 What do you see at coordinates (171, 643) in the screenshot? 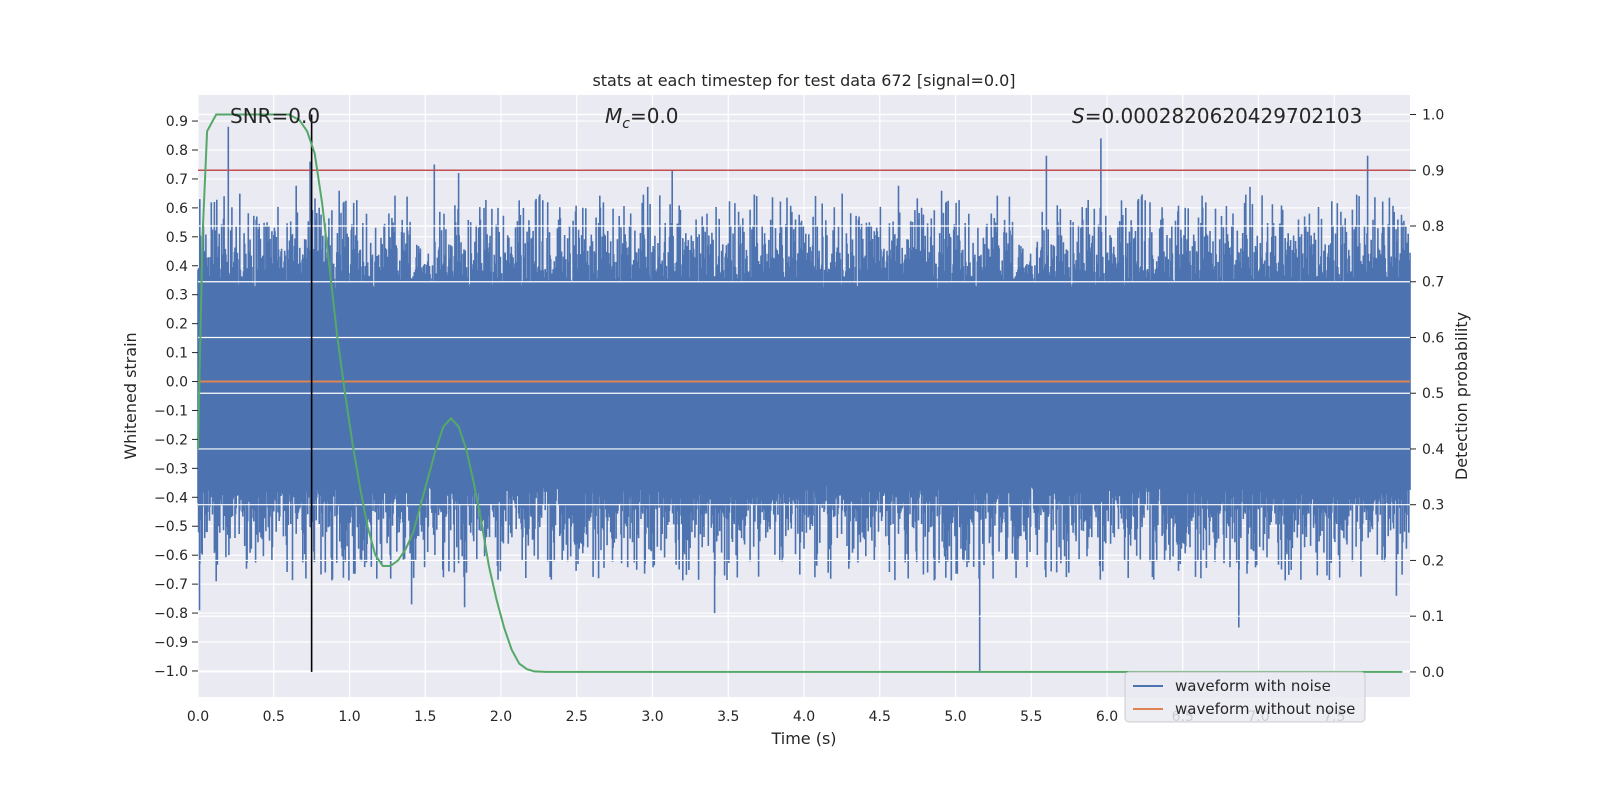
I see `y-tick-label: −0.9` at bounding box center [171, 643].